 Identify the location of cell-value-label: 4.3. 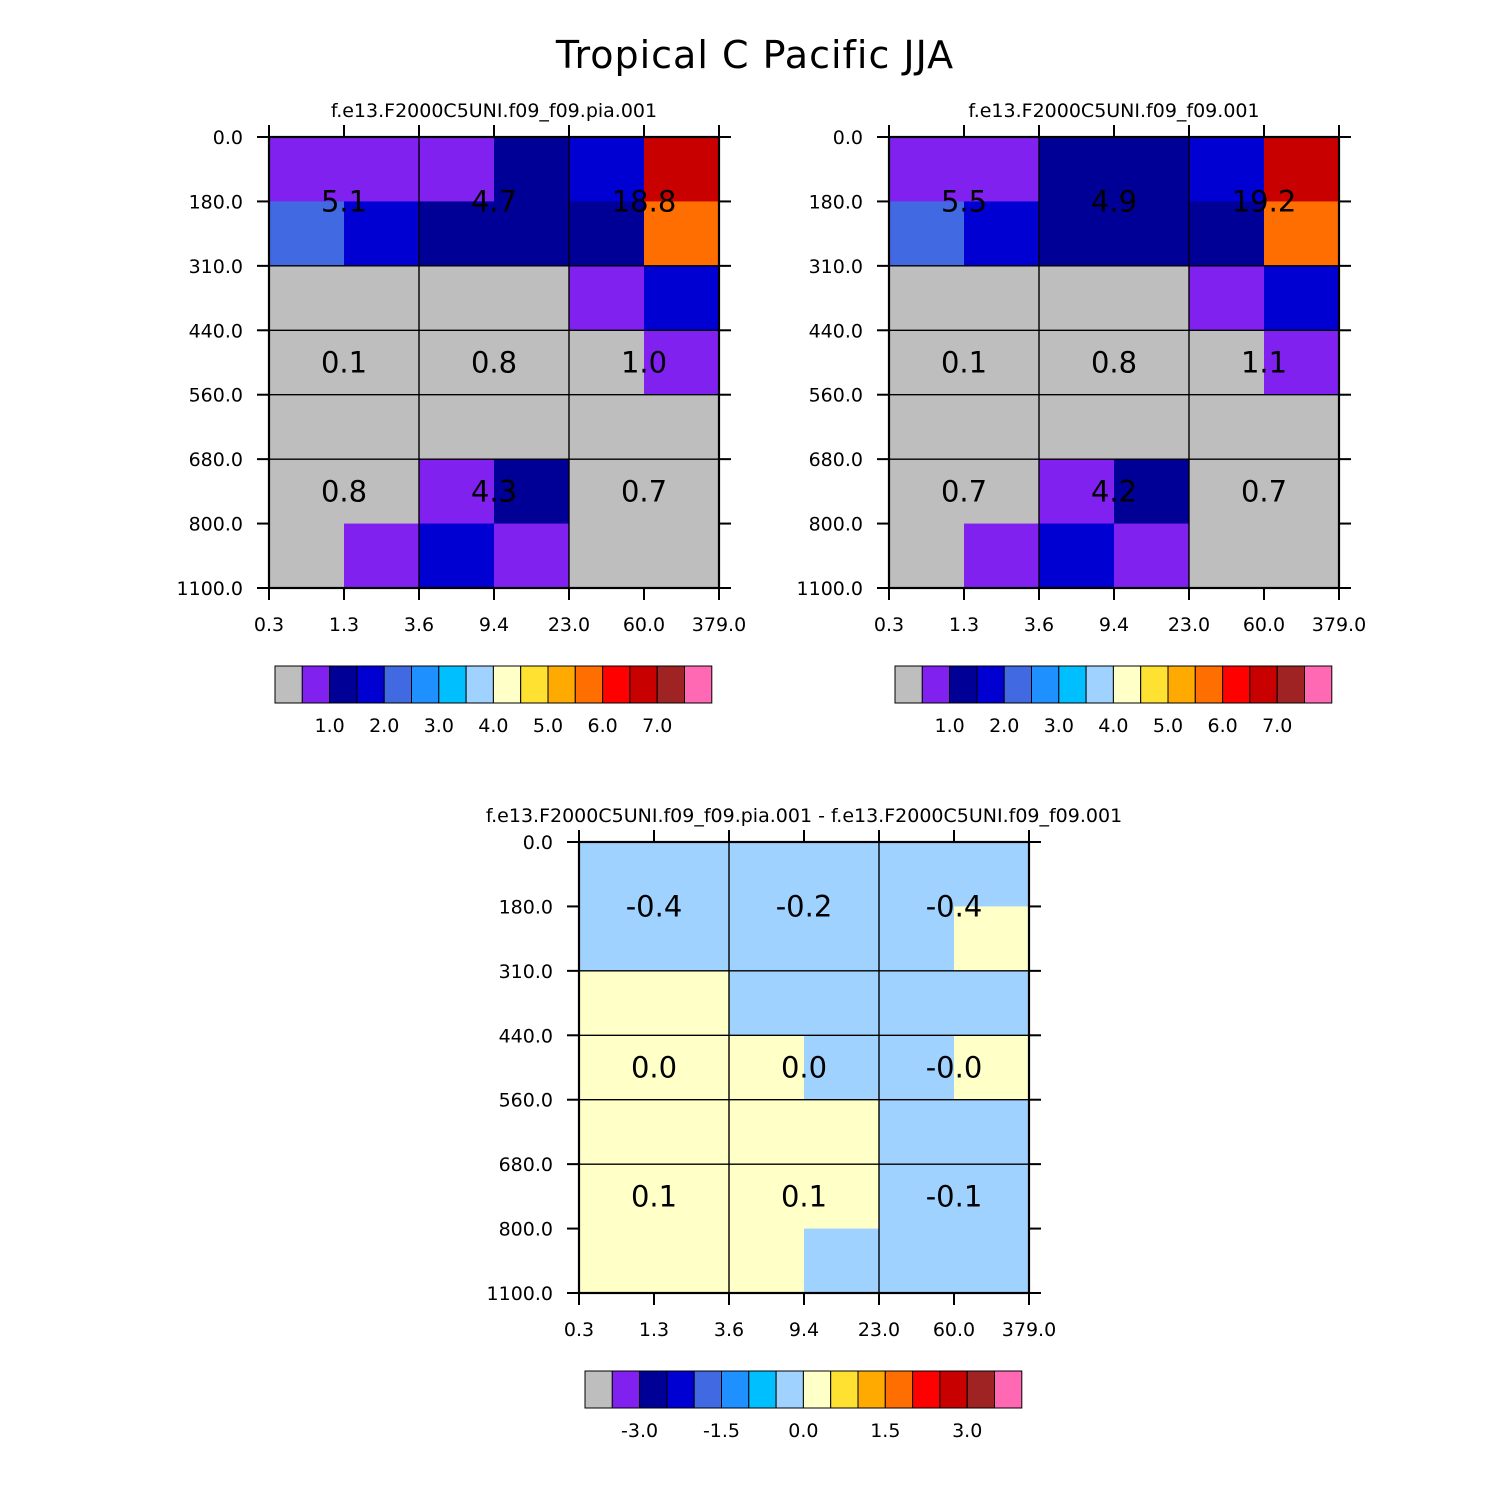
(494, 491).